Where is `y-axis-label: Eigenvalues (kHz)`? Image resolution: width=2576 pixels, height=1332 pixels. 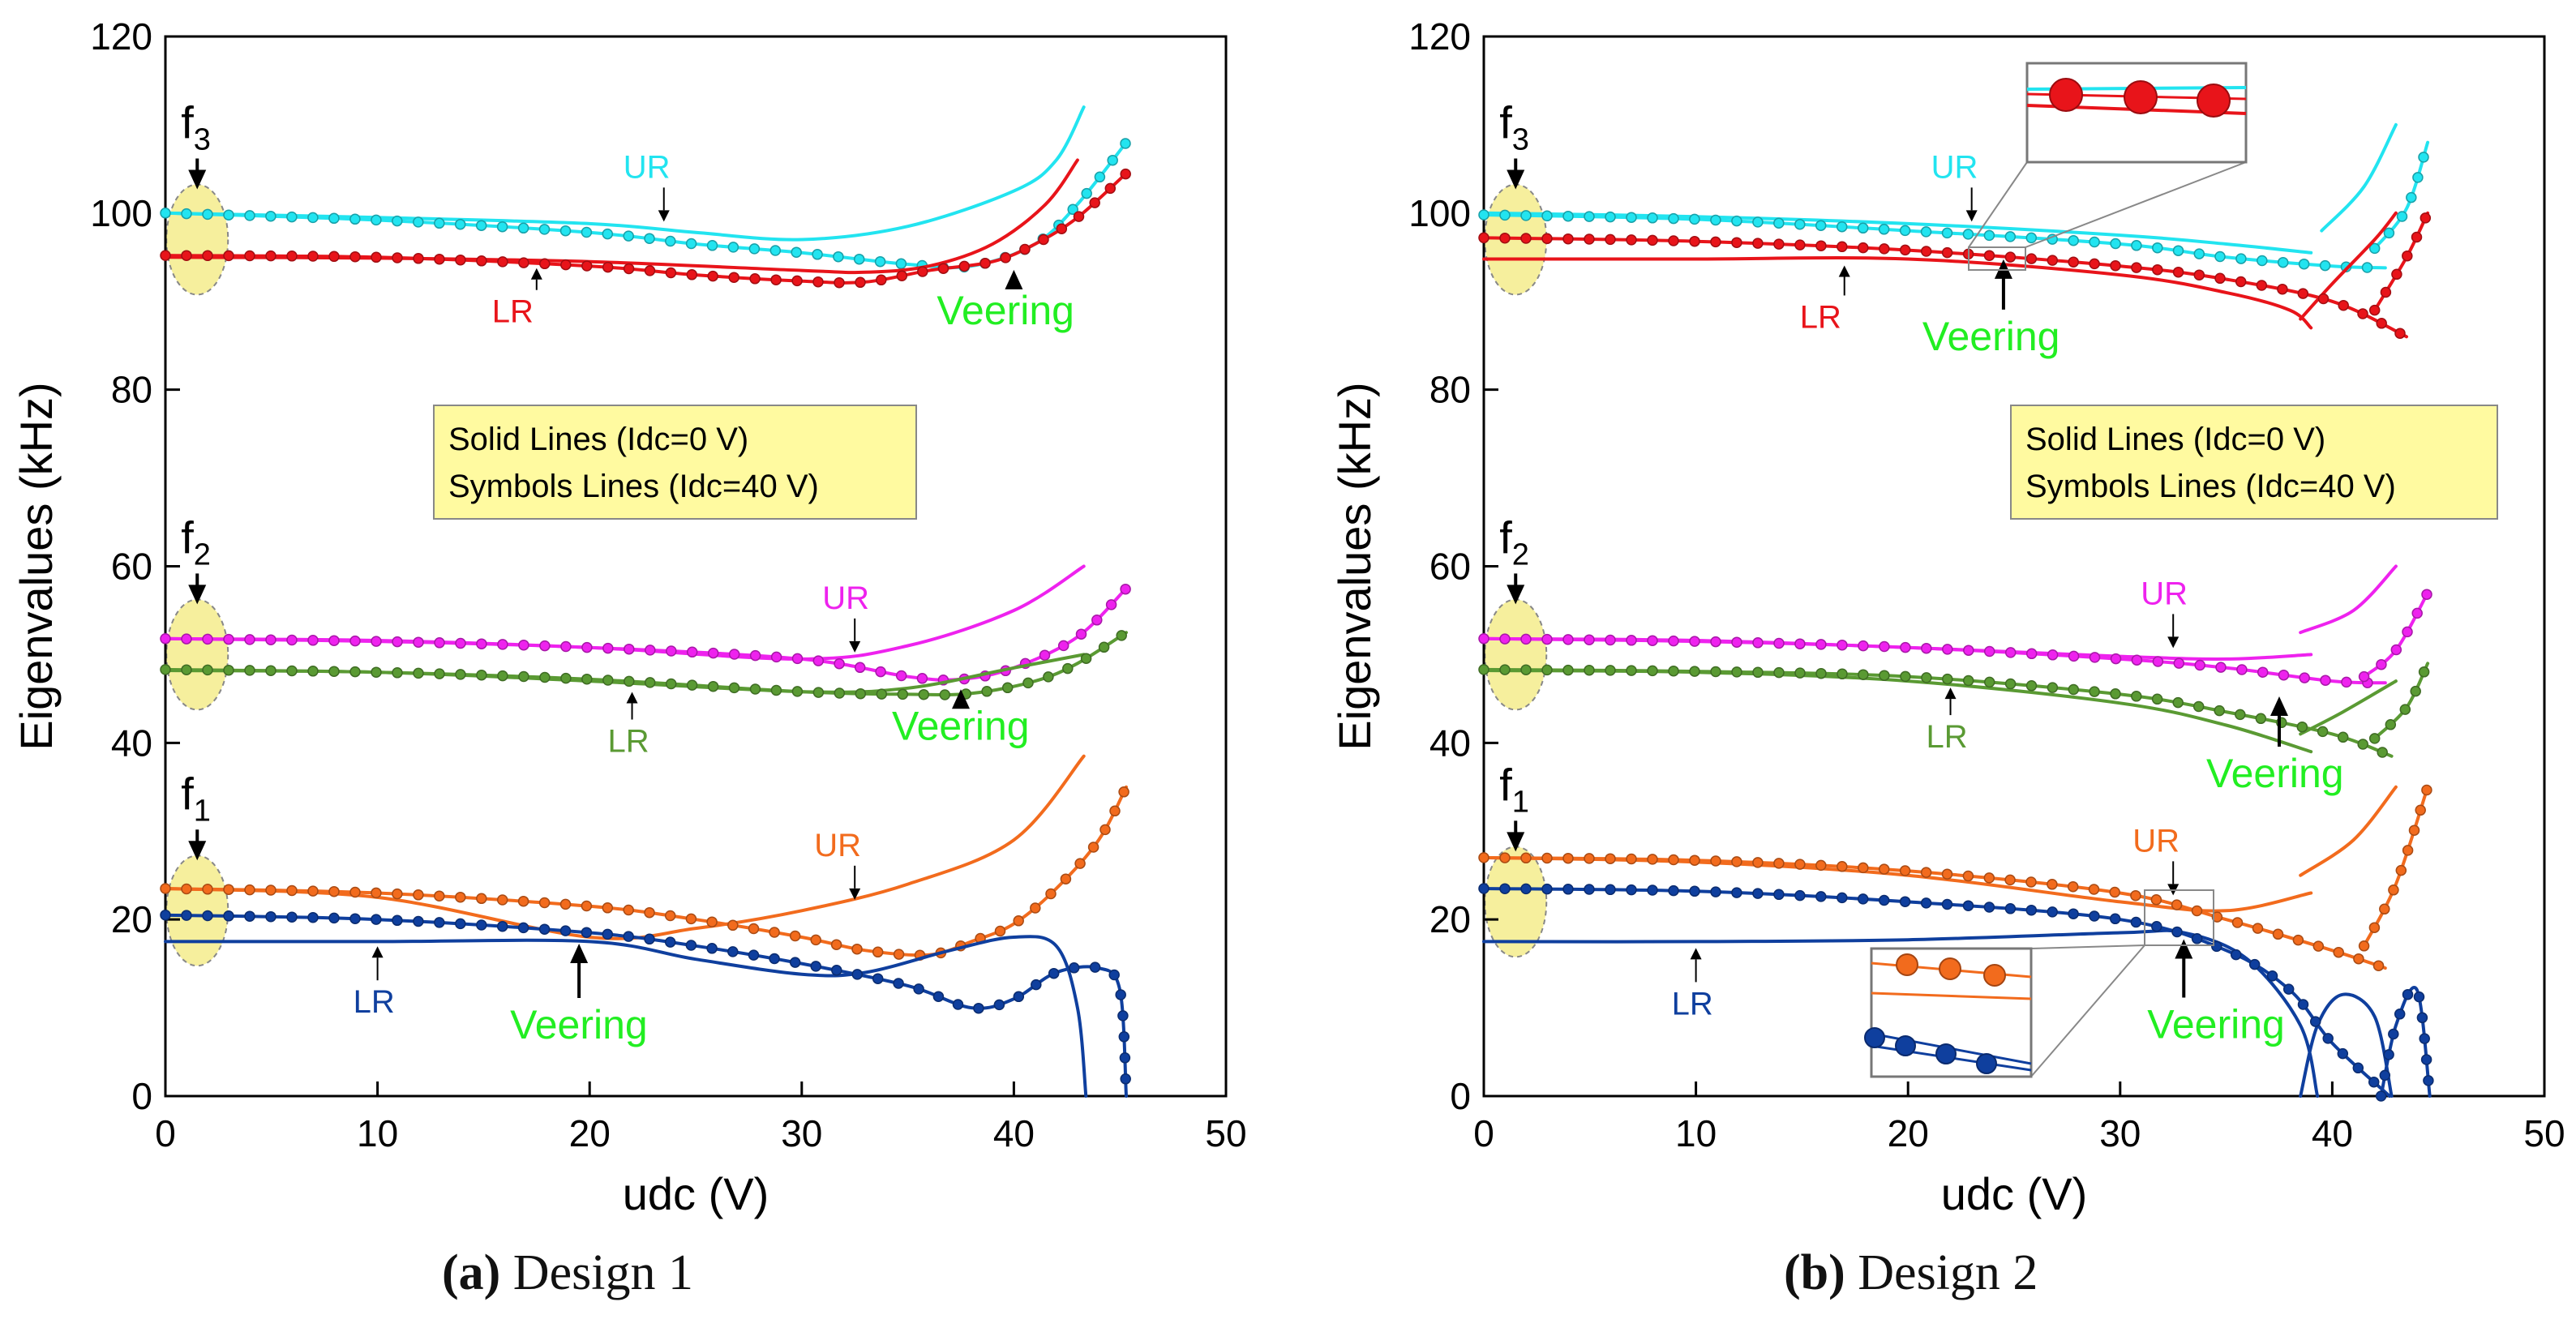
y-axis-label: Eigenvalues (kHz) is located at coordinates (36, 566).